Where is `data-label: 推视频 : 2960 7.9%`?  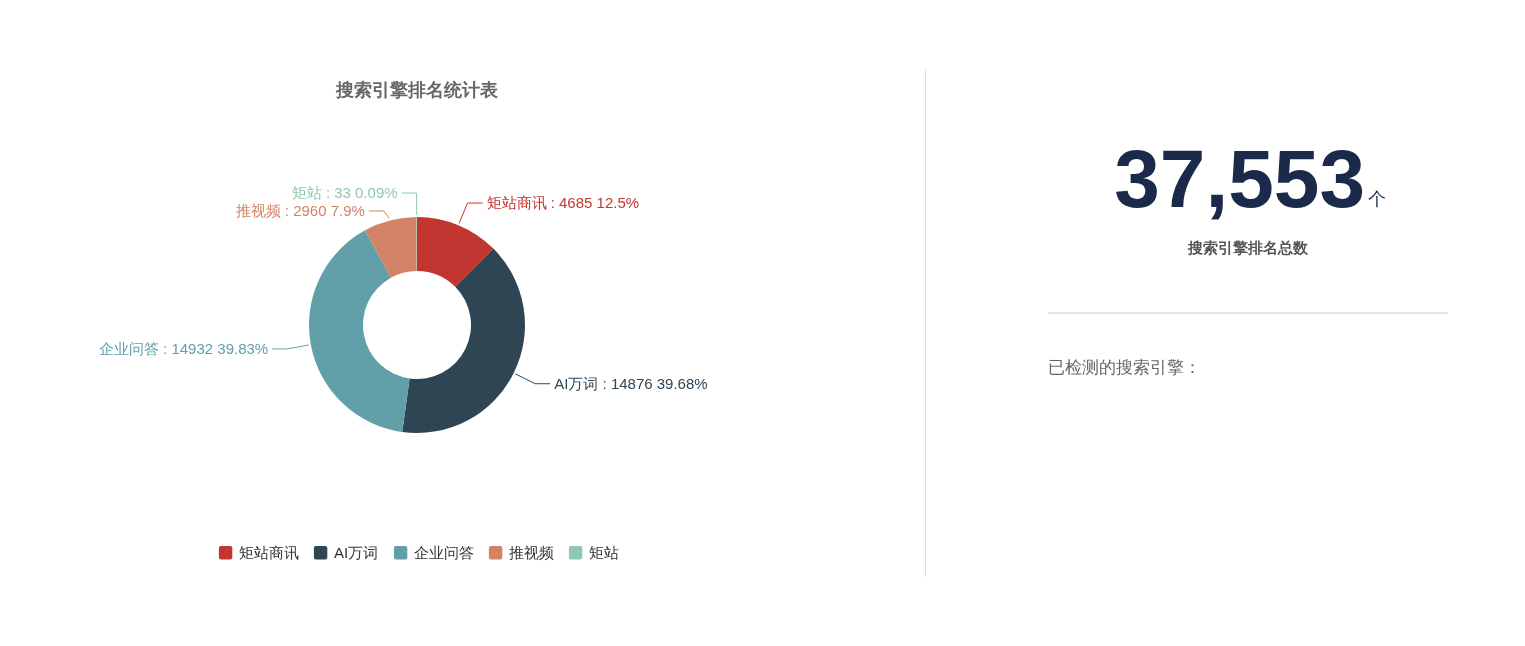 data-label: 推视频 : 2960 7.9% is located at coordinates (300, 210).